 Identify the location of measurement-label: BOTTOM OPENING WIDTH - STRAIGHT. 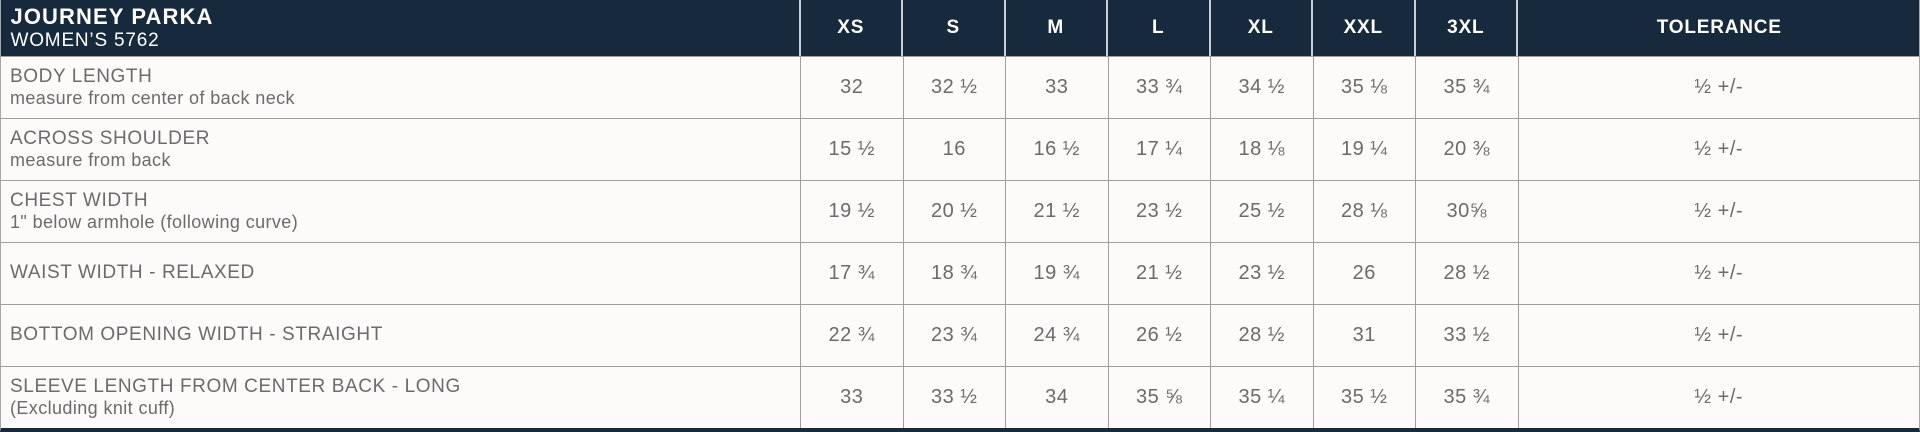
(196, 335).